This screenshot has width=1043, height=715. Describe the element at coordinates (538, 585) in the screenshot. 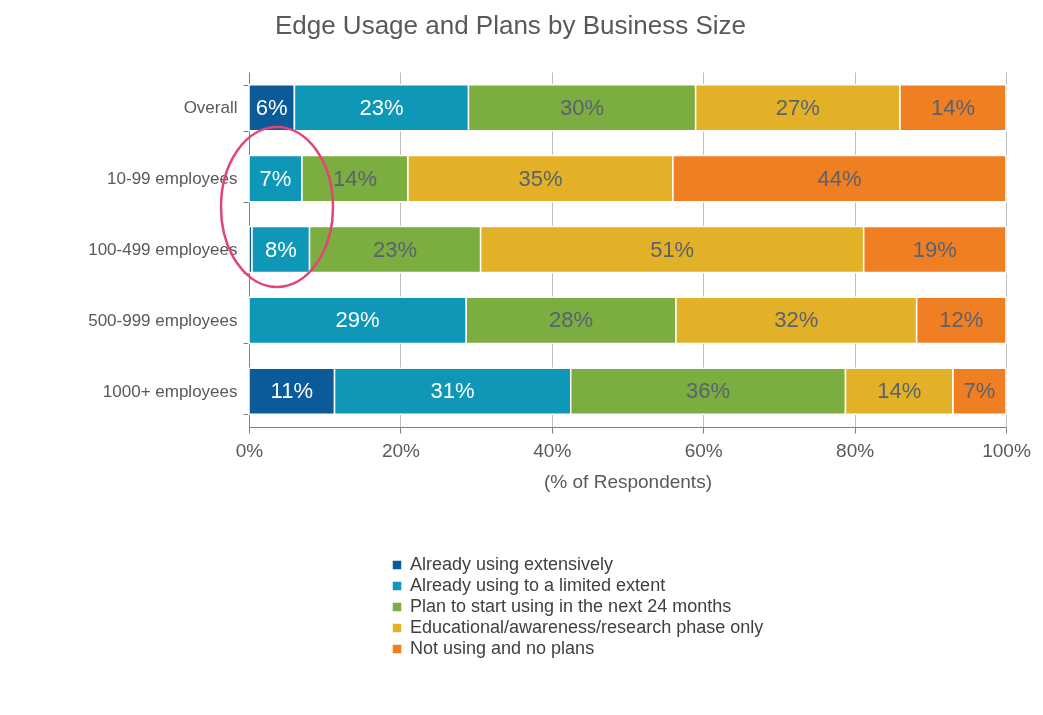

I see `legend-label: Already using to a limited extent` at that location.